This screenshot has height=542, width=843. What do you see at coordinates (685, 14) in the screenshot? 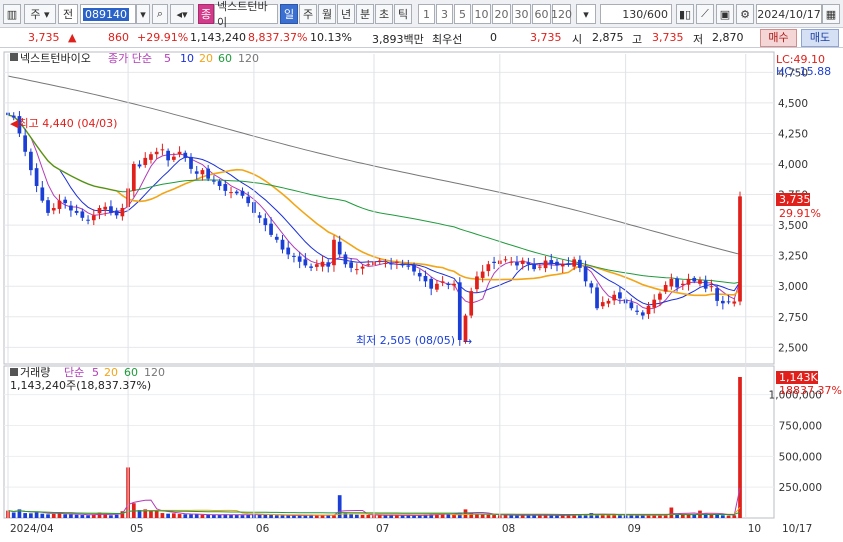
I see `candle-icon: ▮▯` at bounding box center [685, 14].